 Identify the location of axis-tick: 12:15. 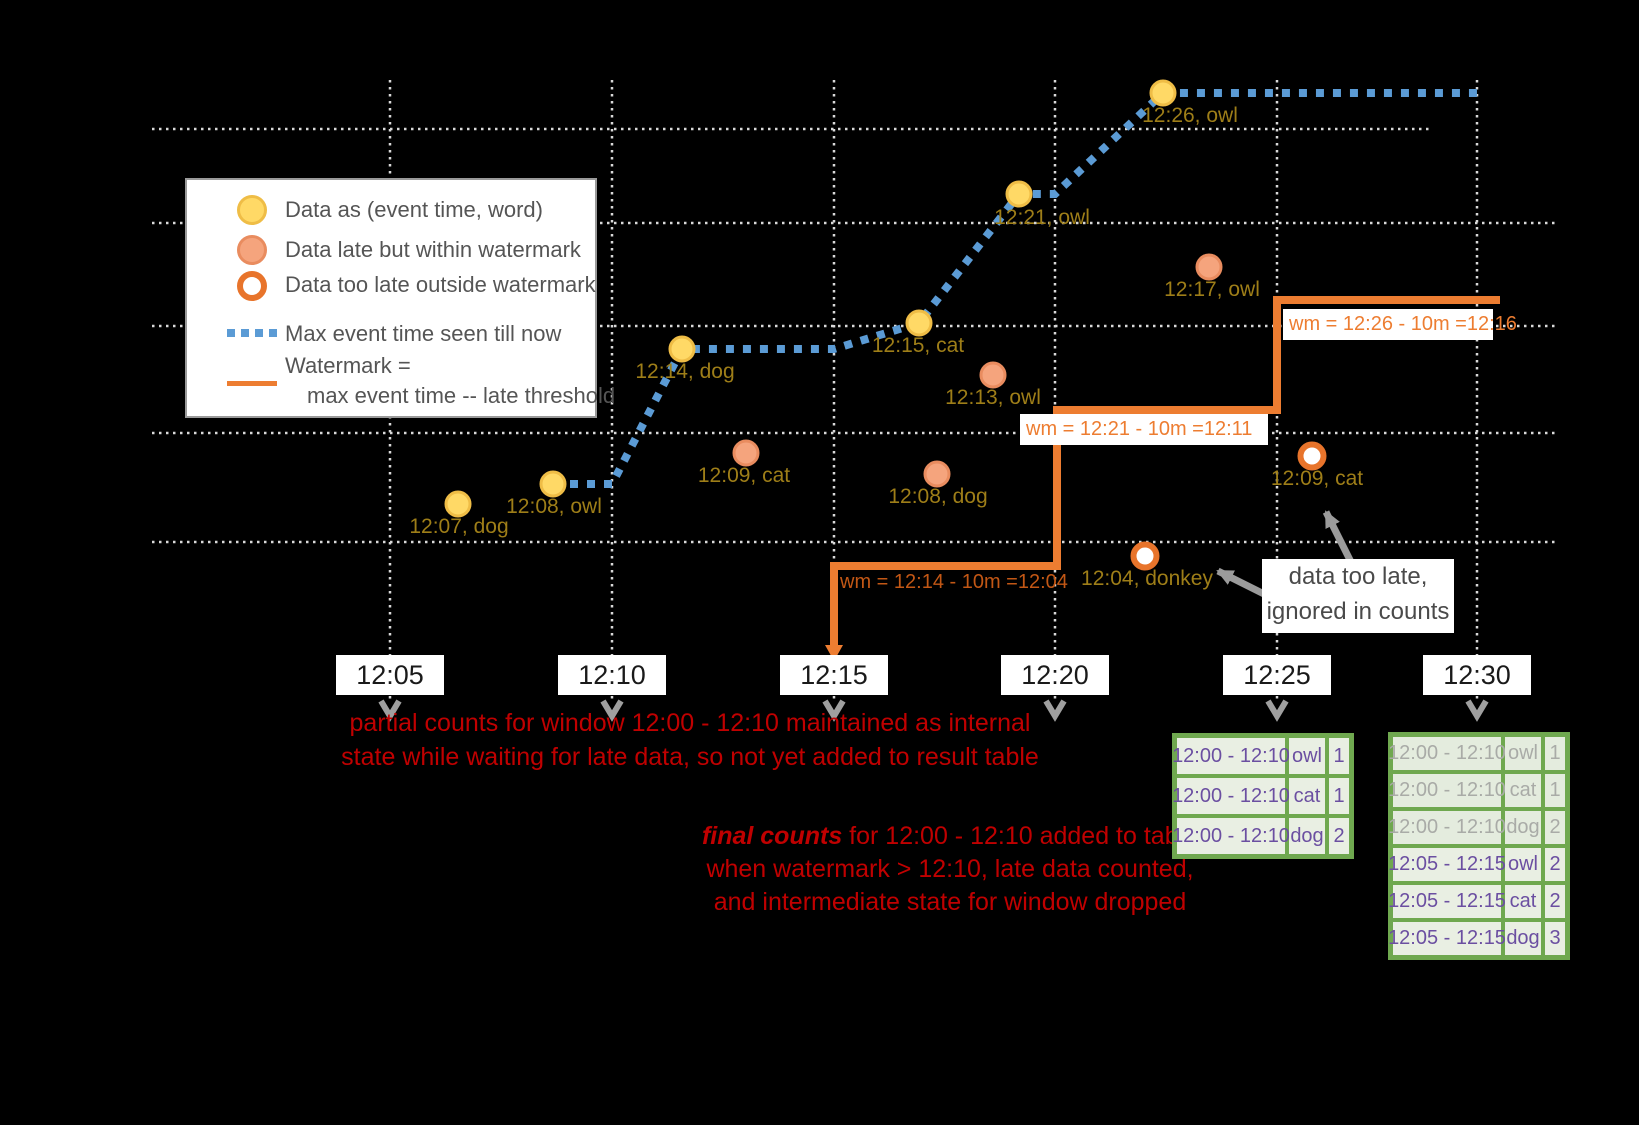
(834, 675).